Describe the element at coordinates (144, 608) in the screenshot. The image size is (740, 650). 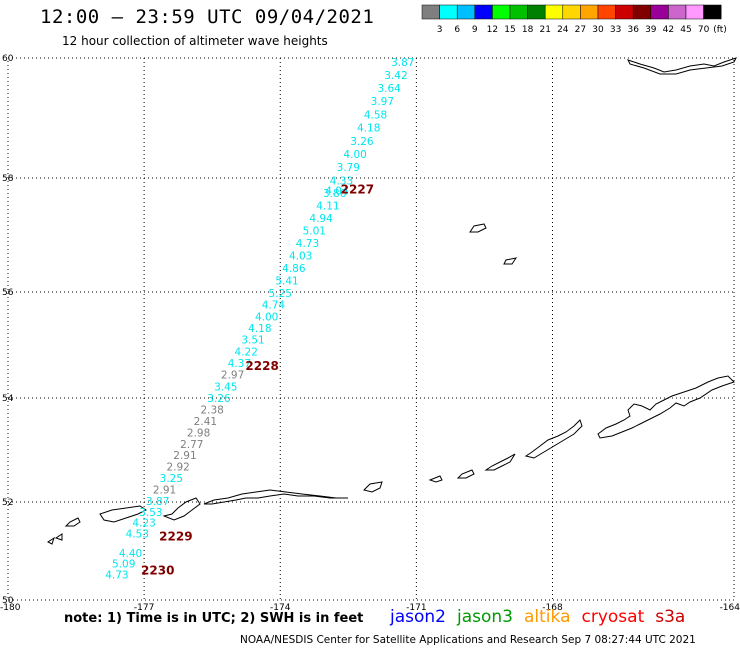
I see `x-tick-label: -177` at that location.